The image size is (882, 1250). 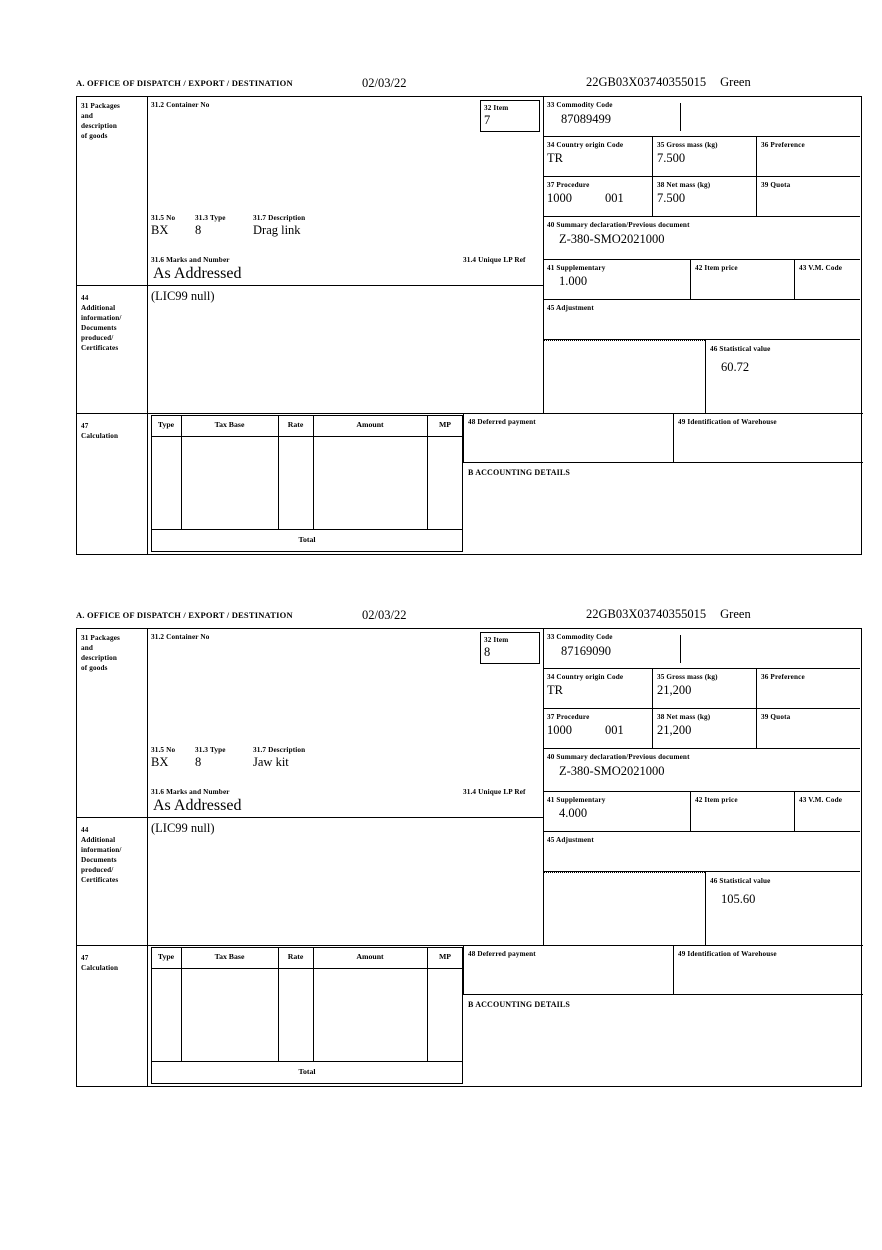 I want to click on package-type-label: 31.3 Type, so click(x=210, y=218).